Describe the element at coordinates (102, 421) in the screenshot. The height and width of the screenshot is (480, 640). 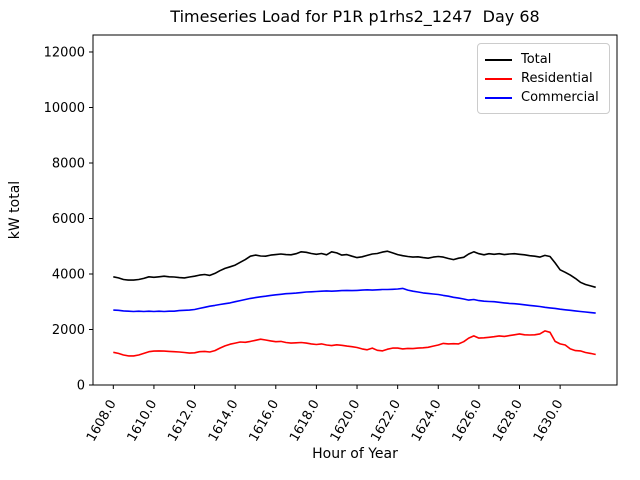
I see `x-tick-label: 1608.0` at that location.